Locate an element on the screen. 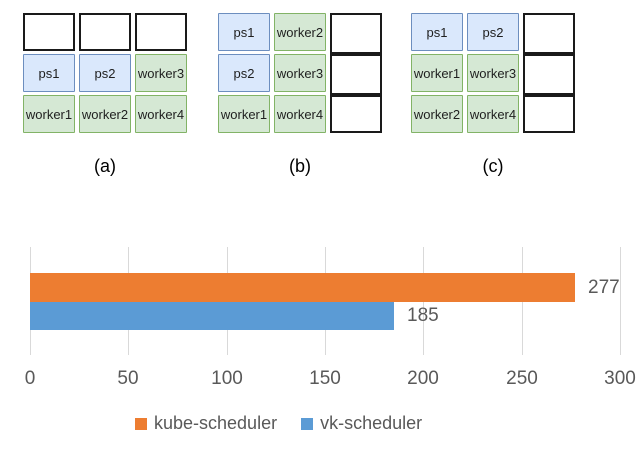  diagram-group-c: ps1 worker1 worker2 ps2 worker3 worker4 (c) is located at coordinates (493, 94).